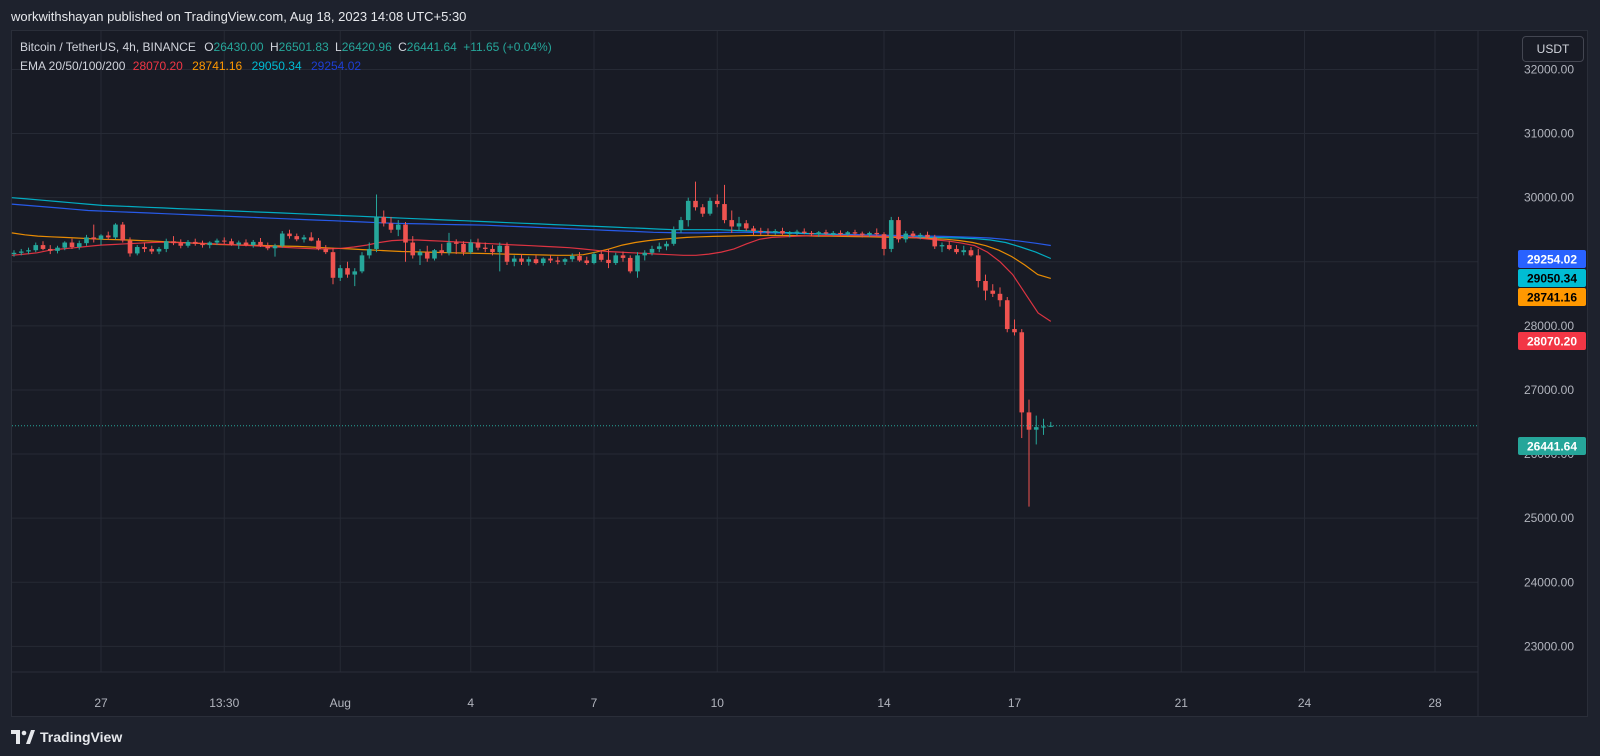  What do you see at coordinates (531, 255) in the screenshot?
I see `ema50-line` at bounding box center [531, 255].